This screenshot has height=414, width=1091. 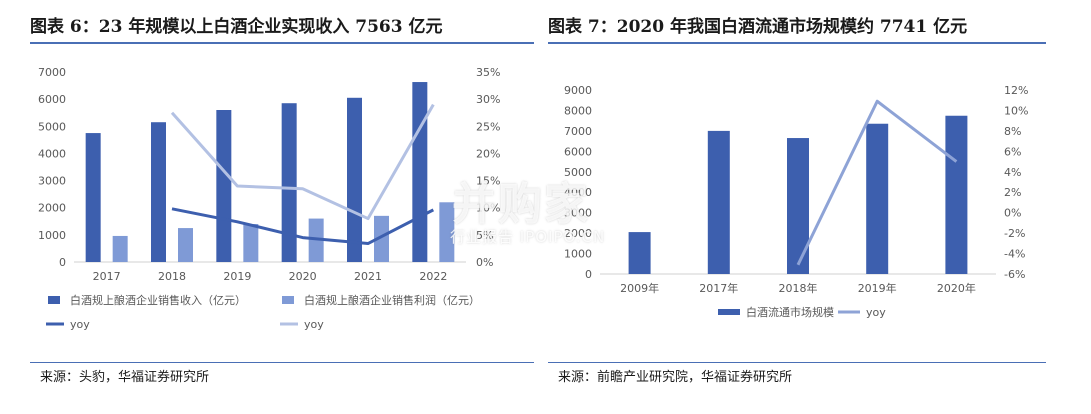 What do you see at coordinates (302, 162) in the screenshot?
I see `profit-yoy-line` at bounding box center [302, 162].